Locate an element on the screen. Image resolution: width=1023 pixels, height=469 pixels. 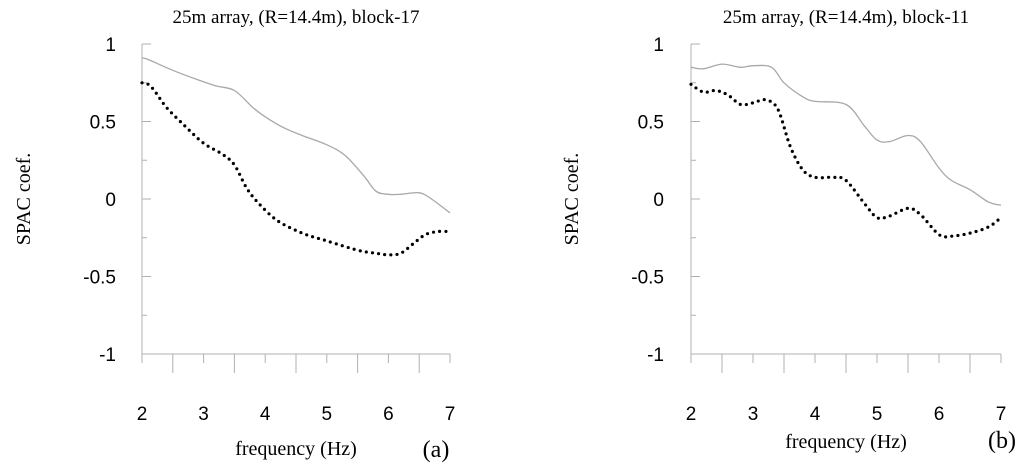
chart-title: 25m array, (R=14.4m), block-17 is located at coordinates (296, 17).